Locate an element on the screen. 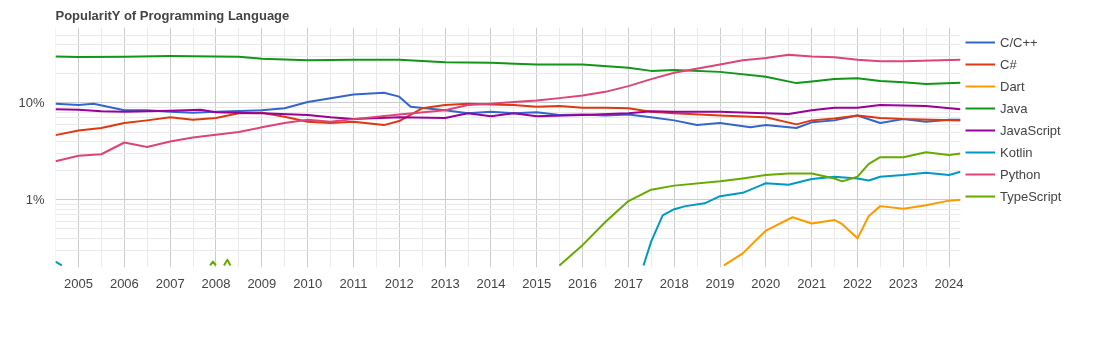 The image size is (1107, 343). x-tick-label: 2010 is located at coordinates (308, 283).